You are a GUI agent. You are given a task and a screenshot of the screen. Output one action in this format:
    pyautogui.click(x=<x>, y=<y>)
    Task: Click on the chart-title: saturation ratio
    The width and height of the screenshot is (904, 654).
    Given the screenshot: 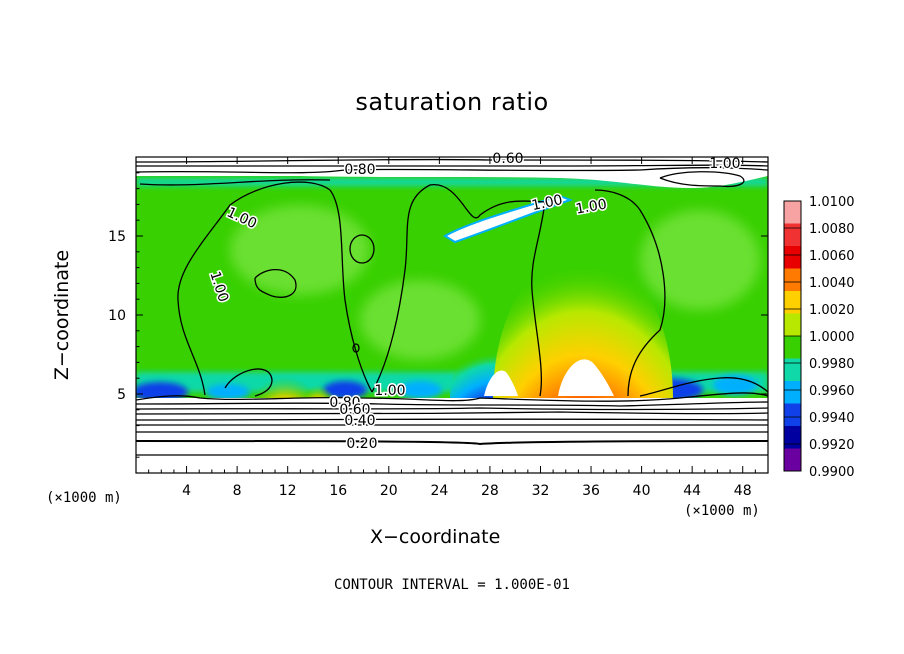 What is the action you would take?
    pyautogui.click(x=452, y=102)
    